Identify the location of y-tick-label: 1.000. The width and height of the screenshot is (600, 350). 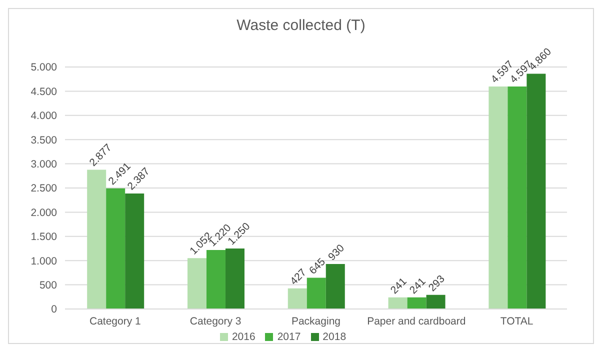
(44, 261).